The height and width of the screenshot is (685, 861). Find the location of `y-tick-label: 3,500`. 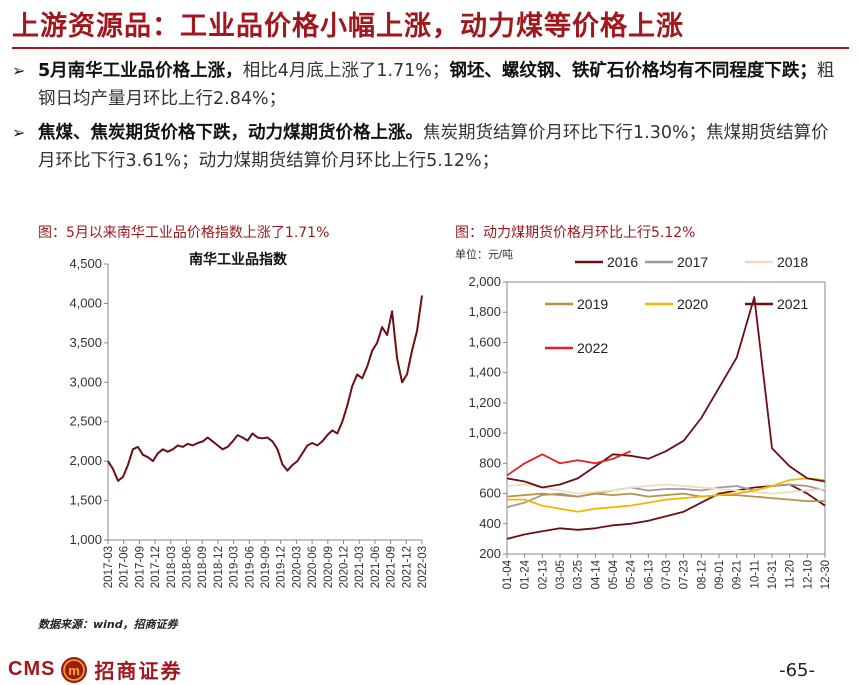

y-tick-label: 3,500 is located at coordinates (85, 342).